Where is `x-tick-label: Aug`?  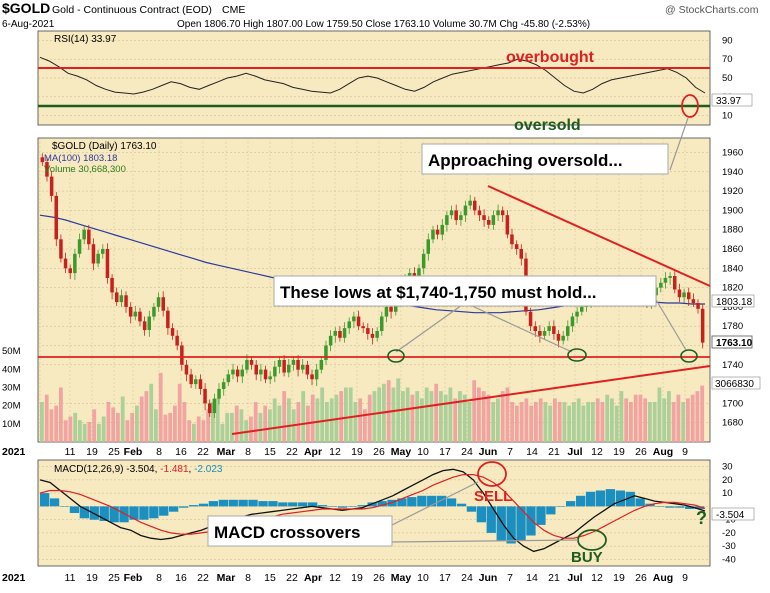 x-tick-label: Aug is located at coordinates (663, 578).